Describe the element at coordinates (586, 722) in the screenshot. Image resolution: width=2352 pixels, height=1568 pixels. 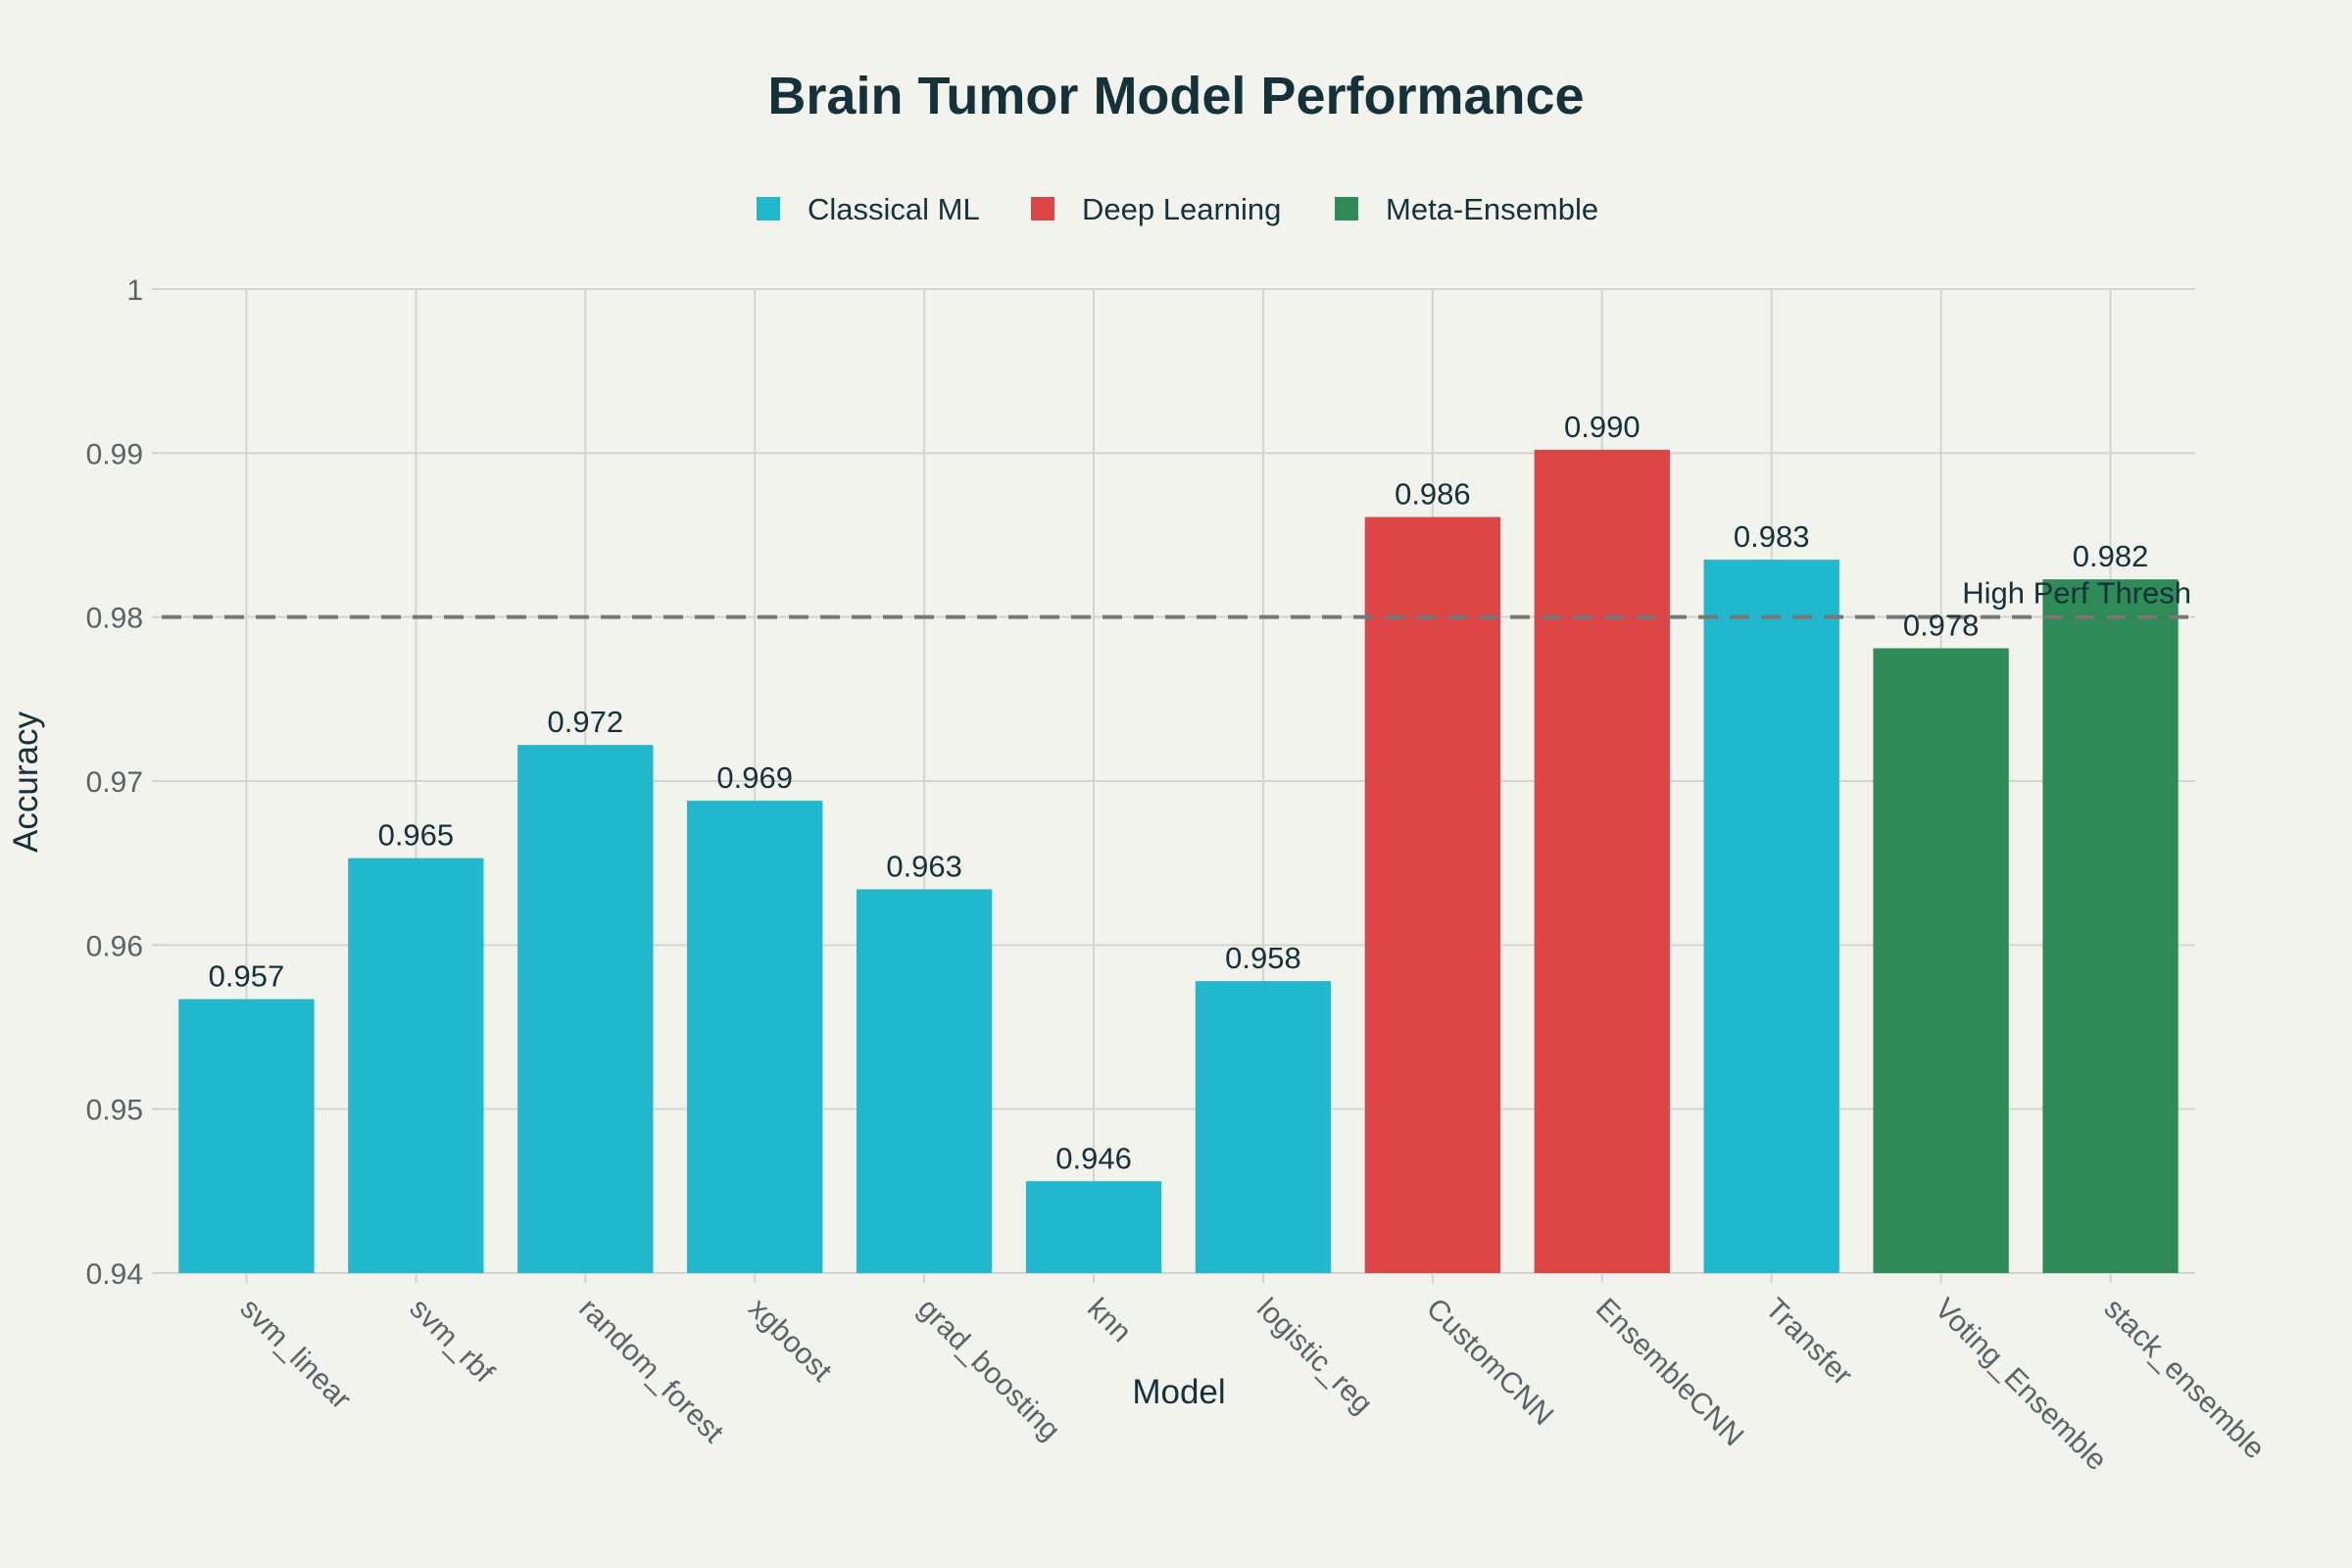
I see `bar-value-label: 0.972` at that location.